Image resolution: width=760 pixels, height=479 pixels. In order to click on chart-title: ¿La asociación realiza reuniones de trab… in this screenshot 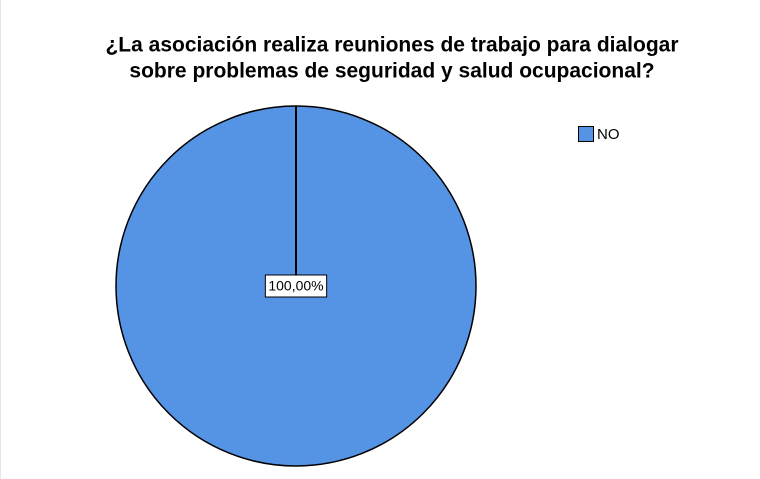, I will do `click(391, 45)`.